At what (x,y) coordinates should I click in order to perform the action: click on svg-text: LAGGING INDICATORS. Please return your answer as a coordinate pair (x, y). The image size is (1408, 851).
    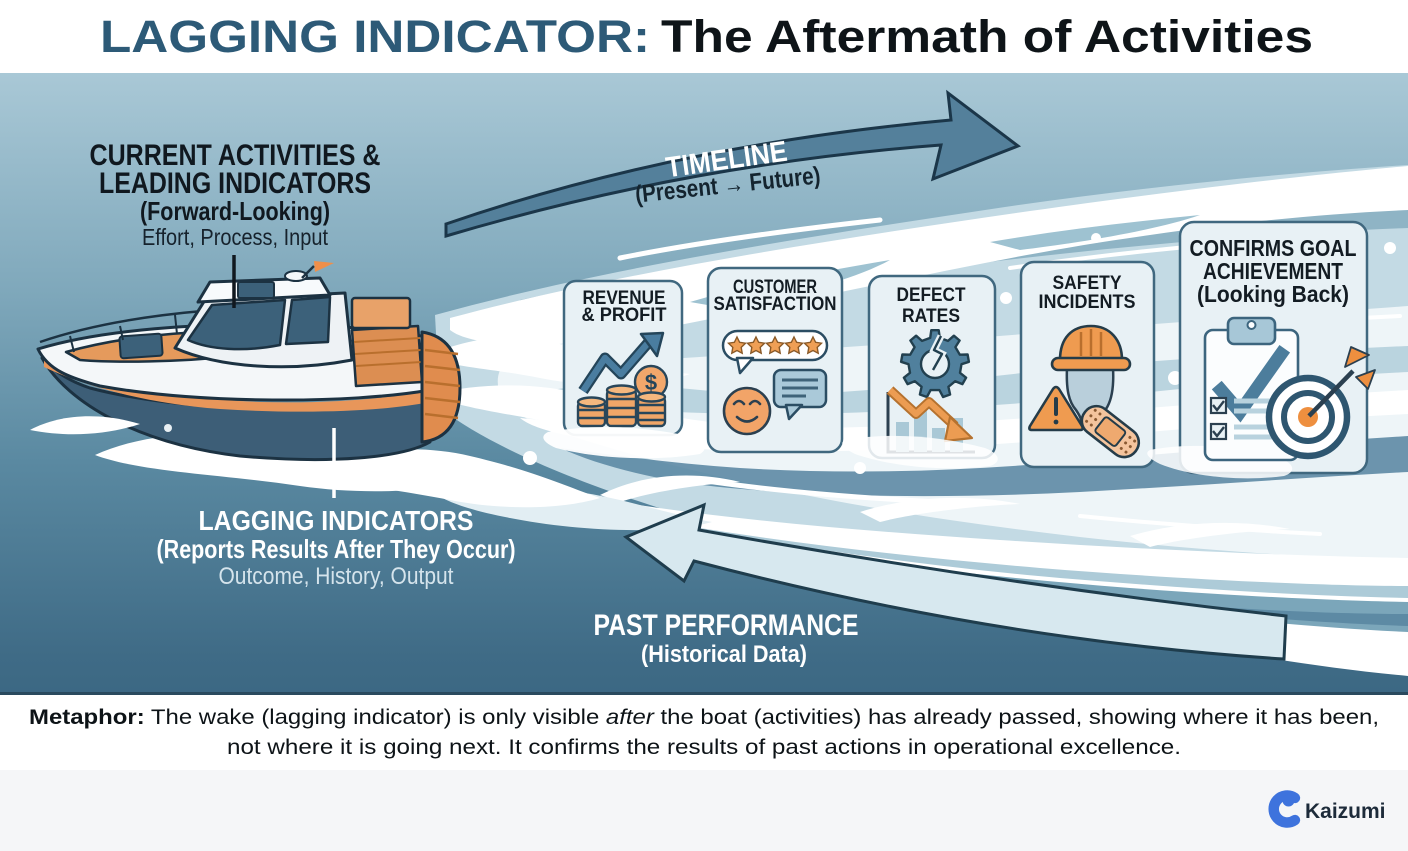
    Looking at the image, I should click on (336, 520).